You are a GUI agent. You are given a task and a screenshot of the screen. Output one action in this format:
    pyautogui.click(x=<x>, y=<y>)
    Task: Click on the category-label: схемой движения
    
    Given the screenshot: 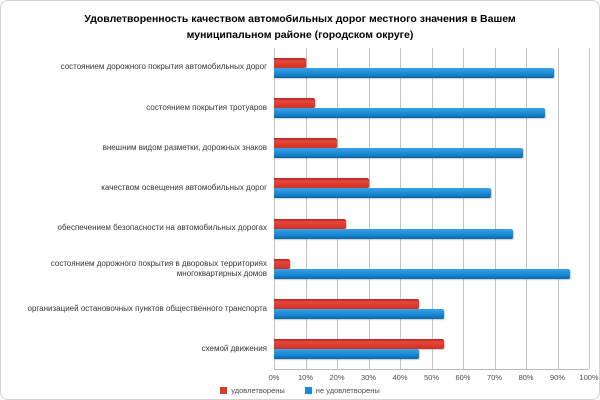 What is the action you would take?
    pyautogui.click(x=234, y=349)
    